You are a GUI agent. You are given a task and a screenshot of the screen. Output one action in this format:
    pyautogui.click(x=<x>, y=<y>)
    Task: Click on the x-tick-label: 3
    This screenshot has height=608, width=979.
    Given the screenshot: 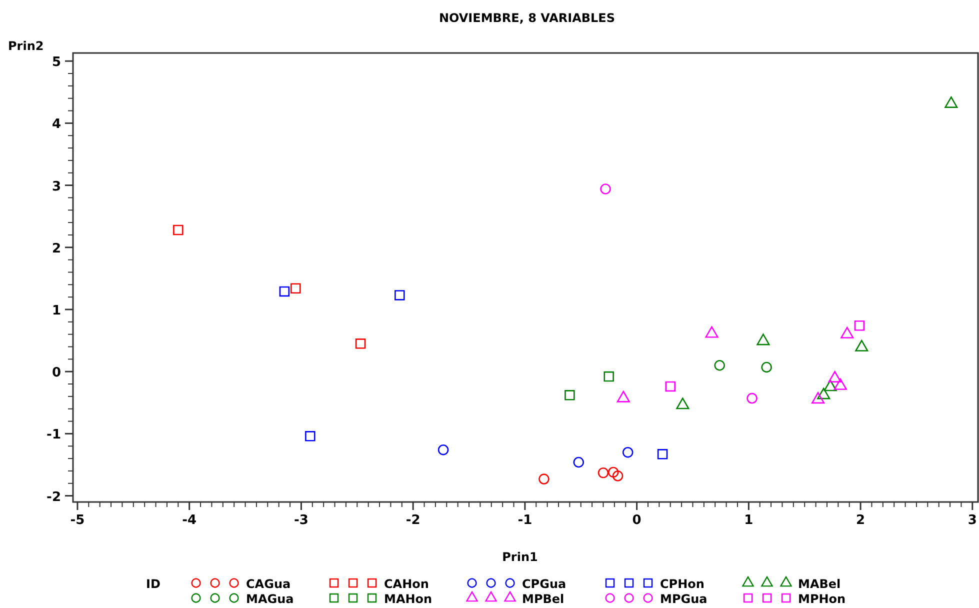 What is the action you would take?
    pyautogui.click(x=972, y=520)
    